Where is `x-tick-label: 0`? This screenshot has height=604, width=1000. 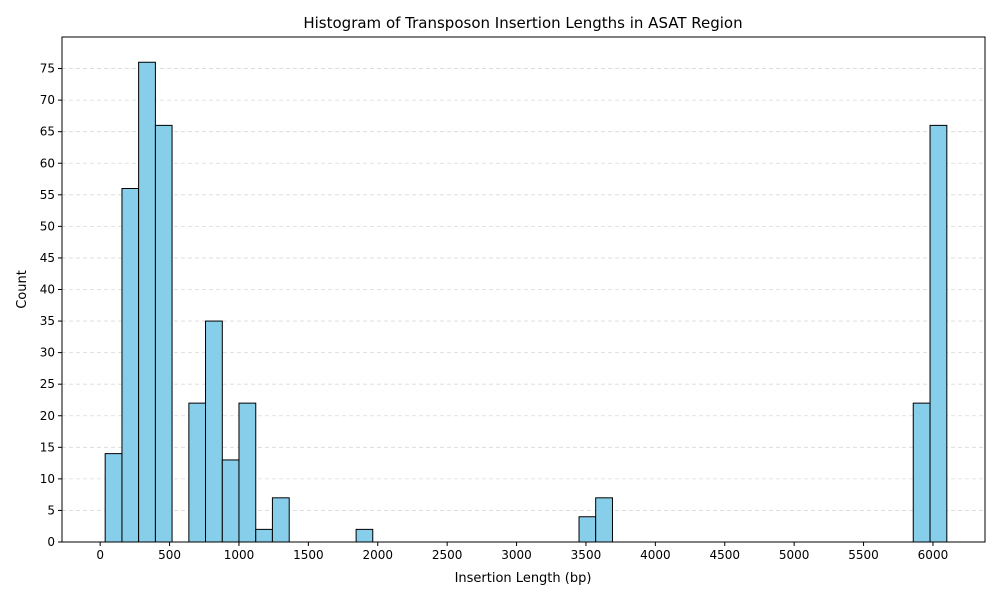
x-tick-label: 0 is located at coordinates (100, 555).